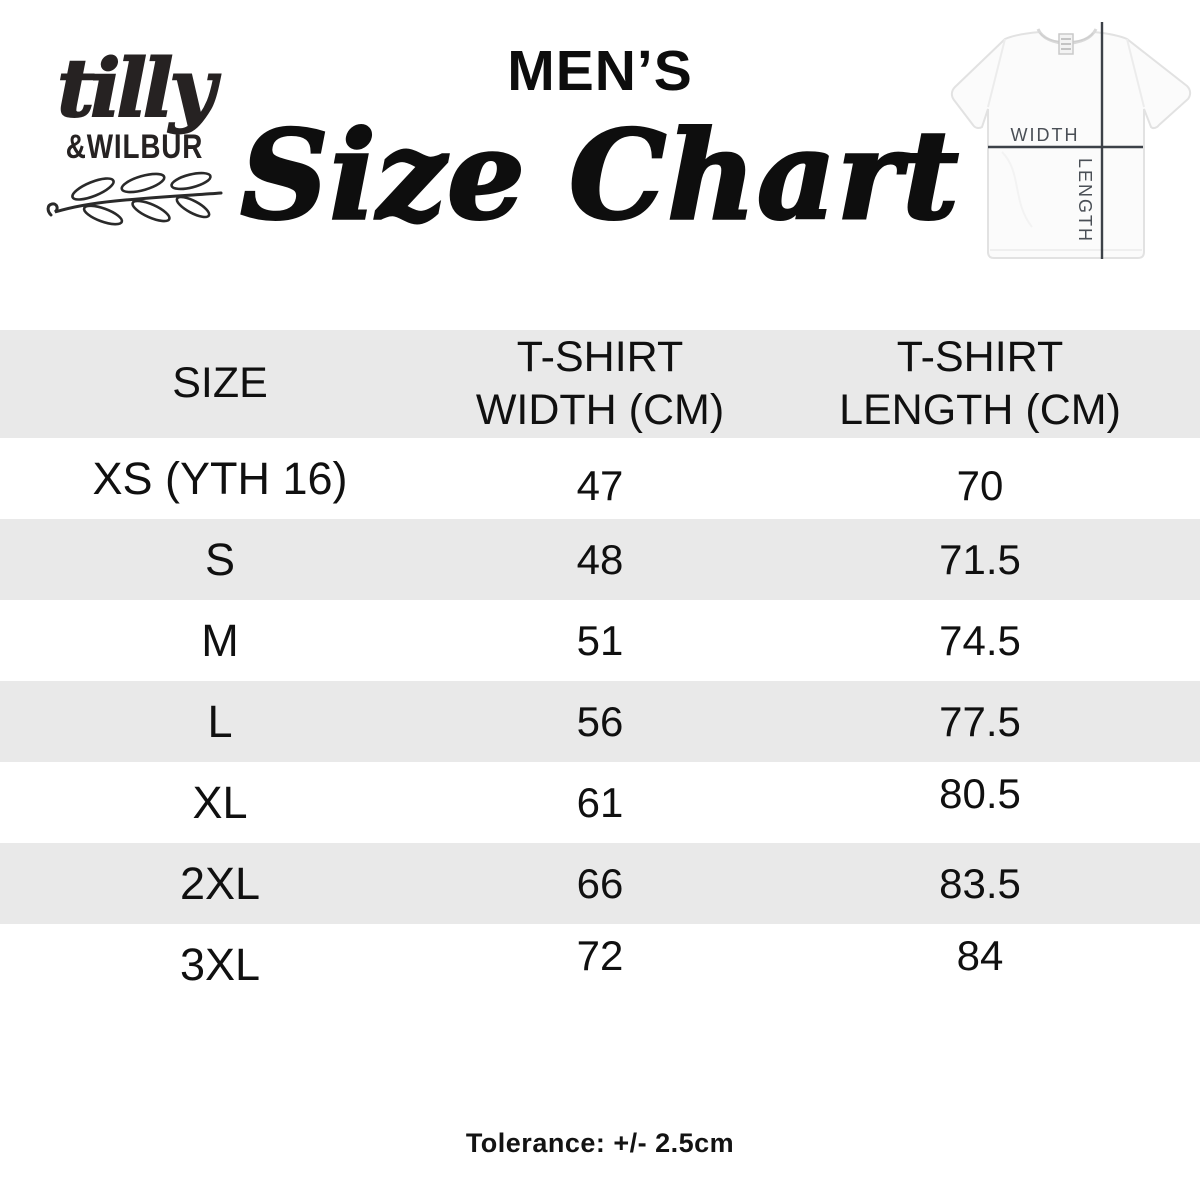  Describe the element at coordinates (980, 640) in the screenshot. I see `length-cell: 74.5` at that location.